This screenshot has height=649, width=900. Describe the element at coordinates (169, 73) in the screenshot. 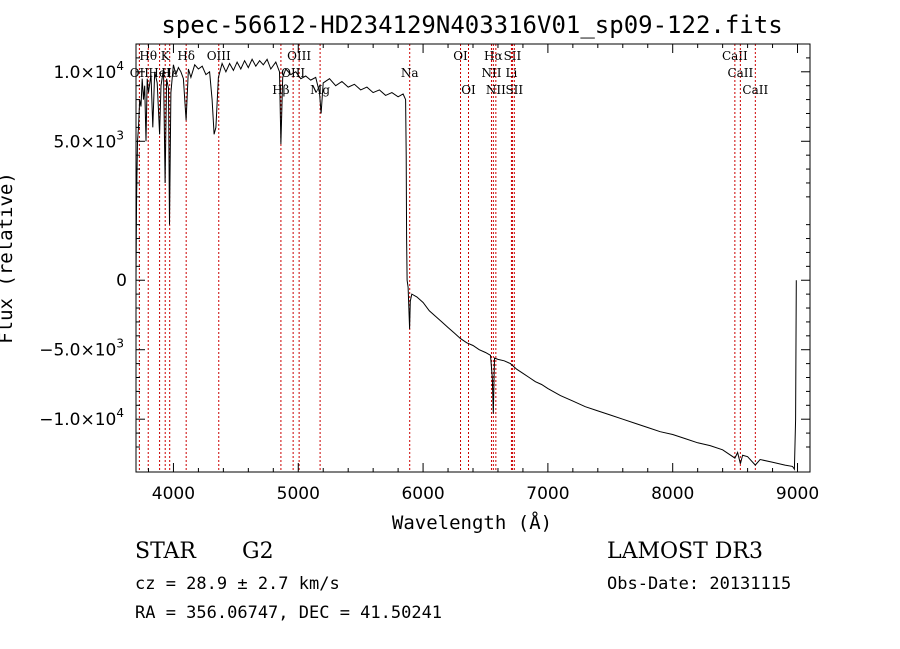

I see `line-label-5: Hε` at that location.